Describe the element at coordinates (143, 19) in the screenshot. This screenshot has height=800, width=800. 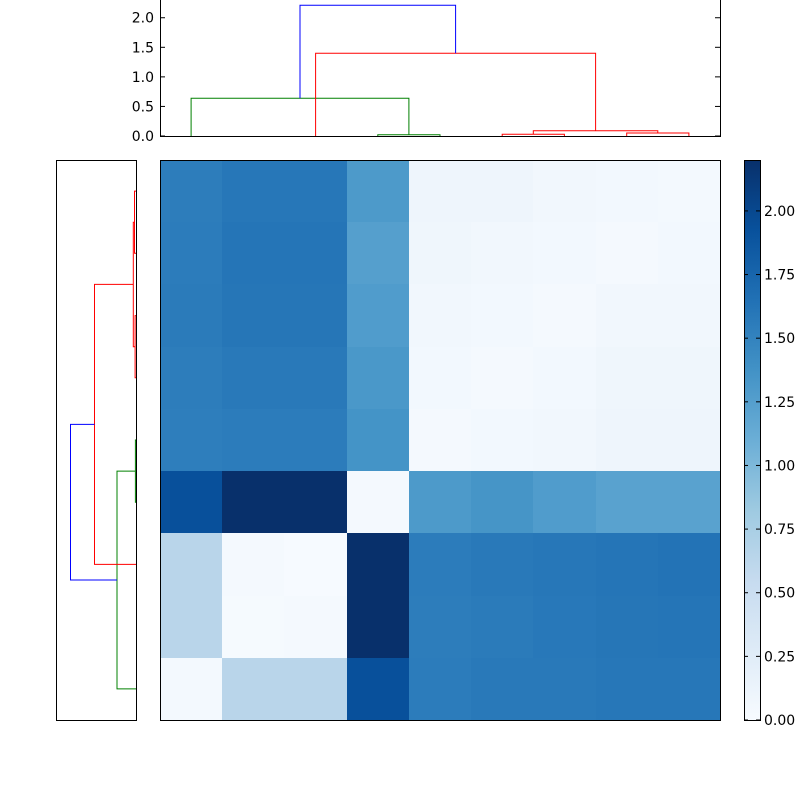
I see `y-tick-label: 2.0` at that location.